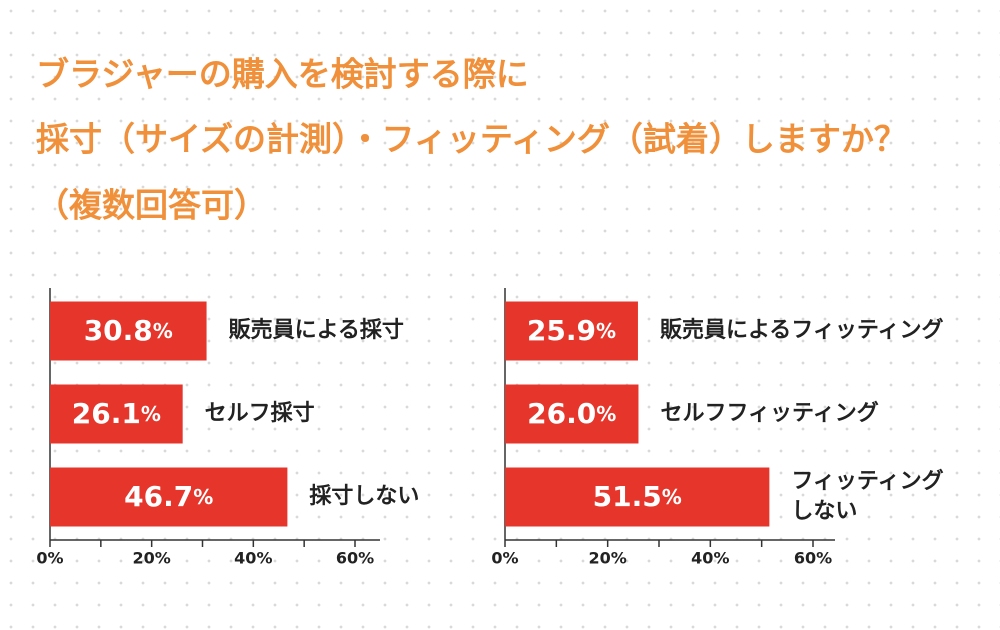 Image resolution: width=1000 pixels, height=630 pixels. What do you see at coordinates (282, 74) in the screenshot?
I see `title-line: ブラジャーの購入を検討する際に` at bounding box center [282, 74].